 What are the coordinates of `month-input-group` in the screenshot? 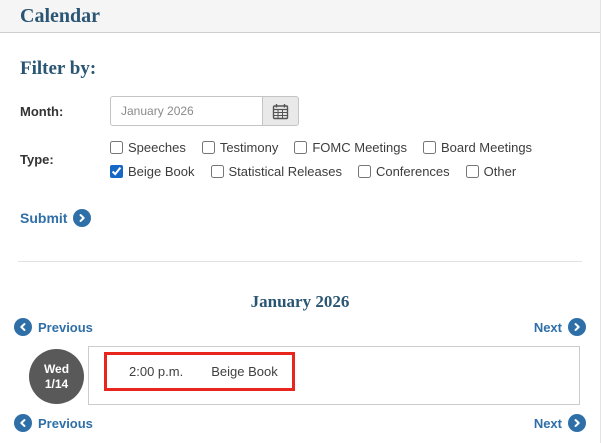 It's located at (204, 111).